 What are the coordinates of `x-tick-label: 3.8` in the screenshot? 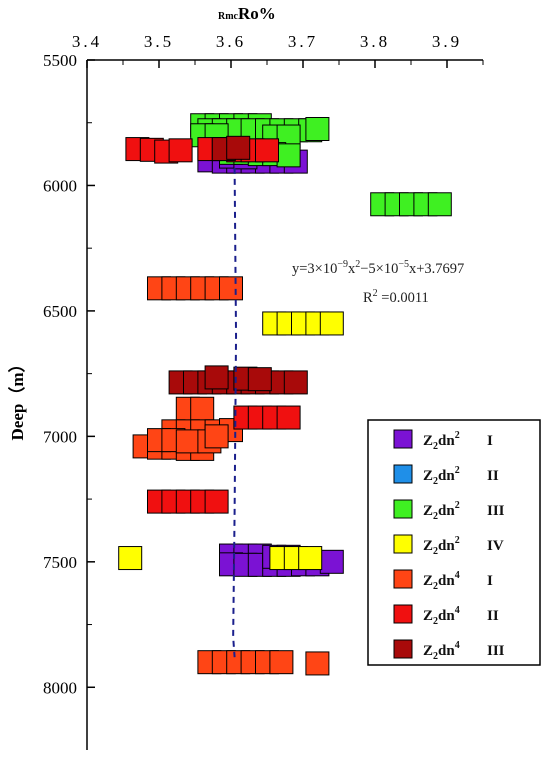 It's located at (375, 41).